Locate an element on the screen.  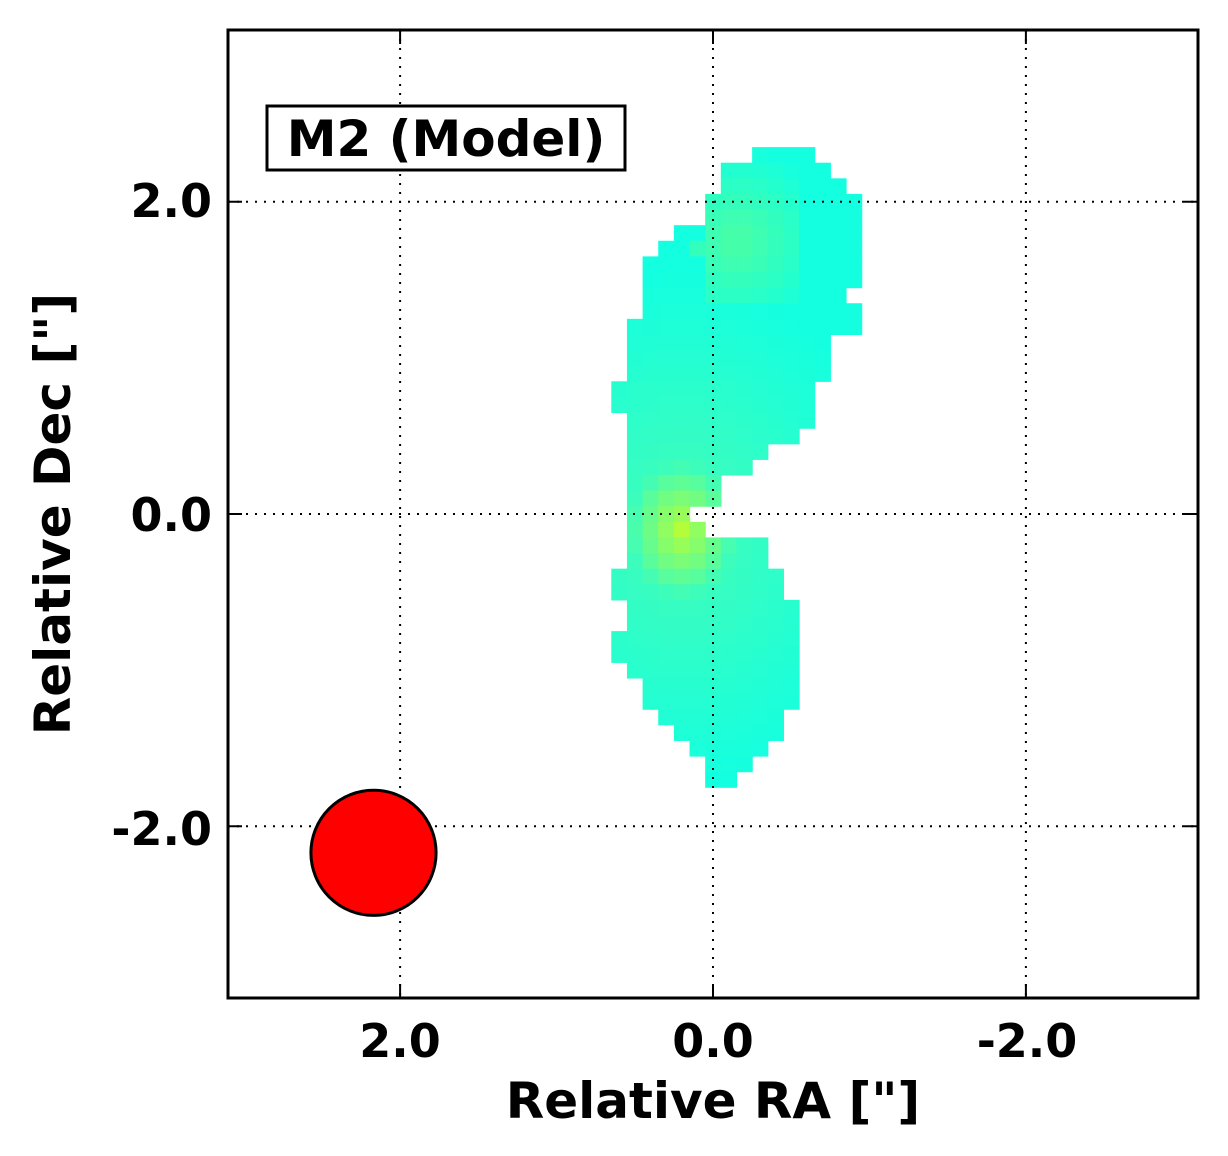
x-tick-label: 0.0 is located at coordinates (713, 1041).